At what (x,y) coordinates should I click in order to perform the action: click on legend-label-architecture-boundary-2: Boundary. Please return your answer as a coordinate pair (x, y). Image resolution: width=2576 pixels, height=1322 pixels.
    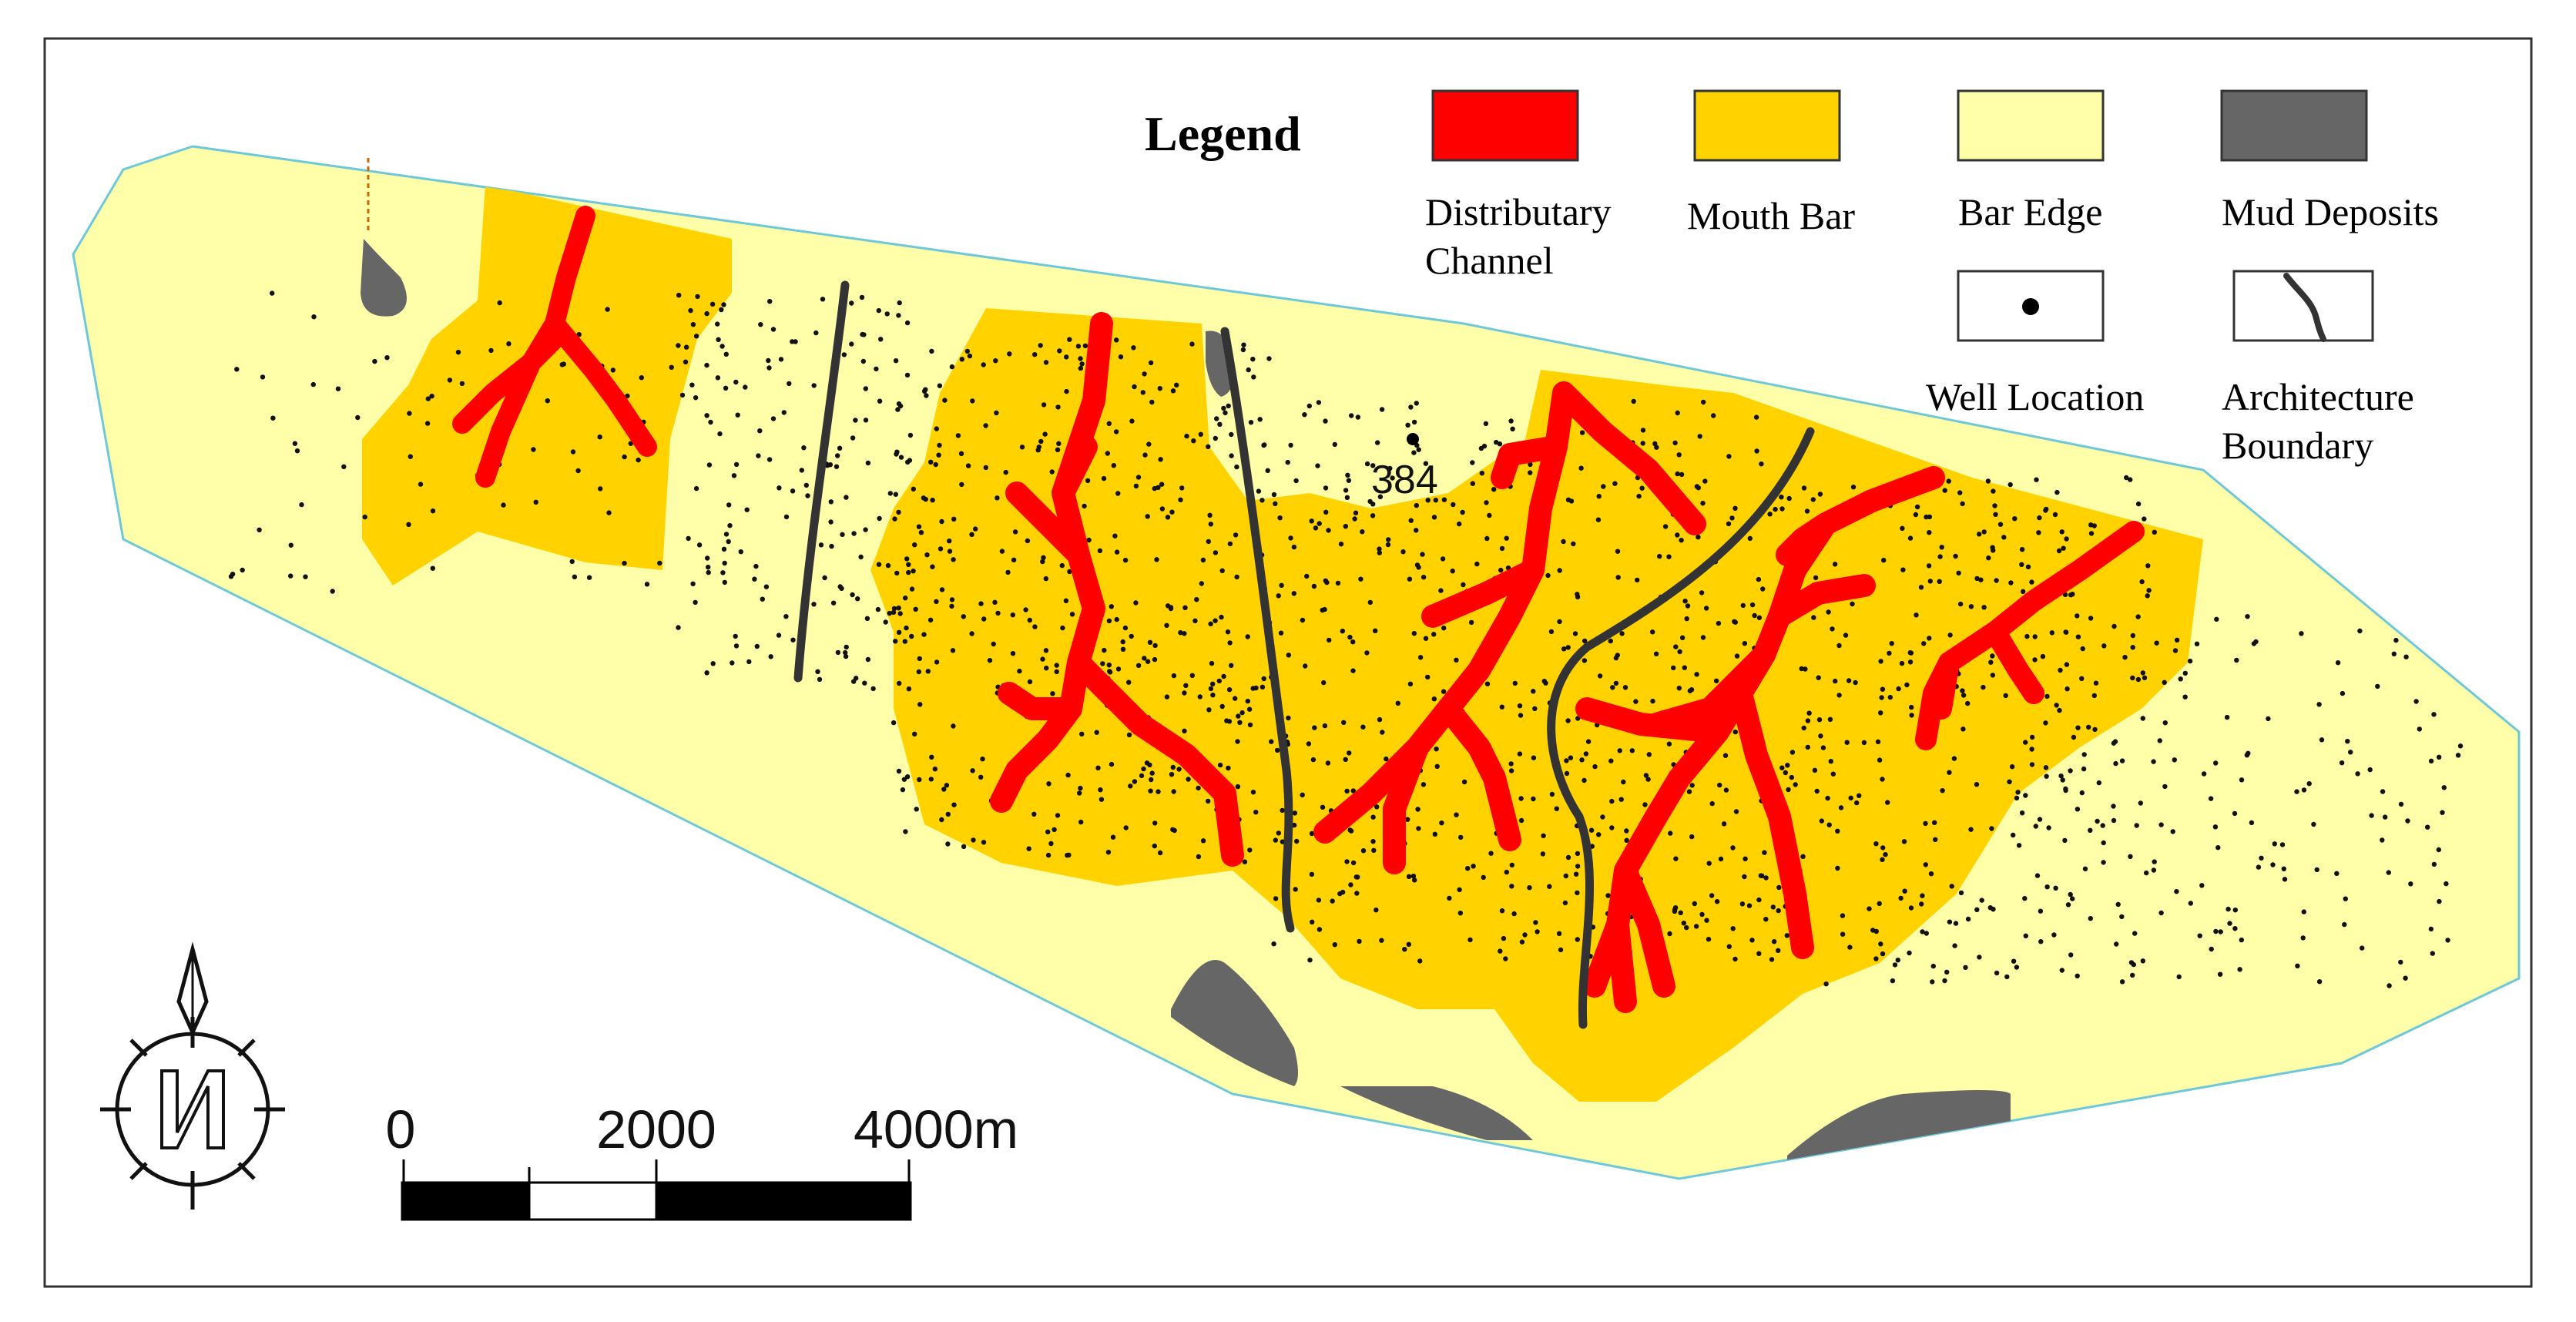
    Looking at the image, I should click on (2297, 445).